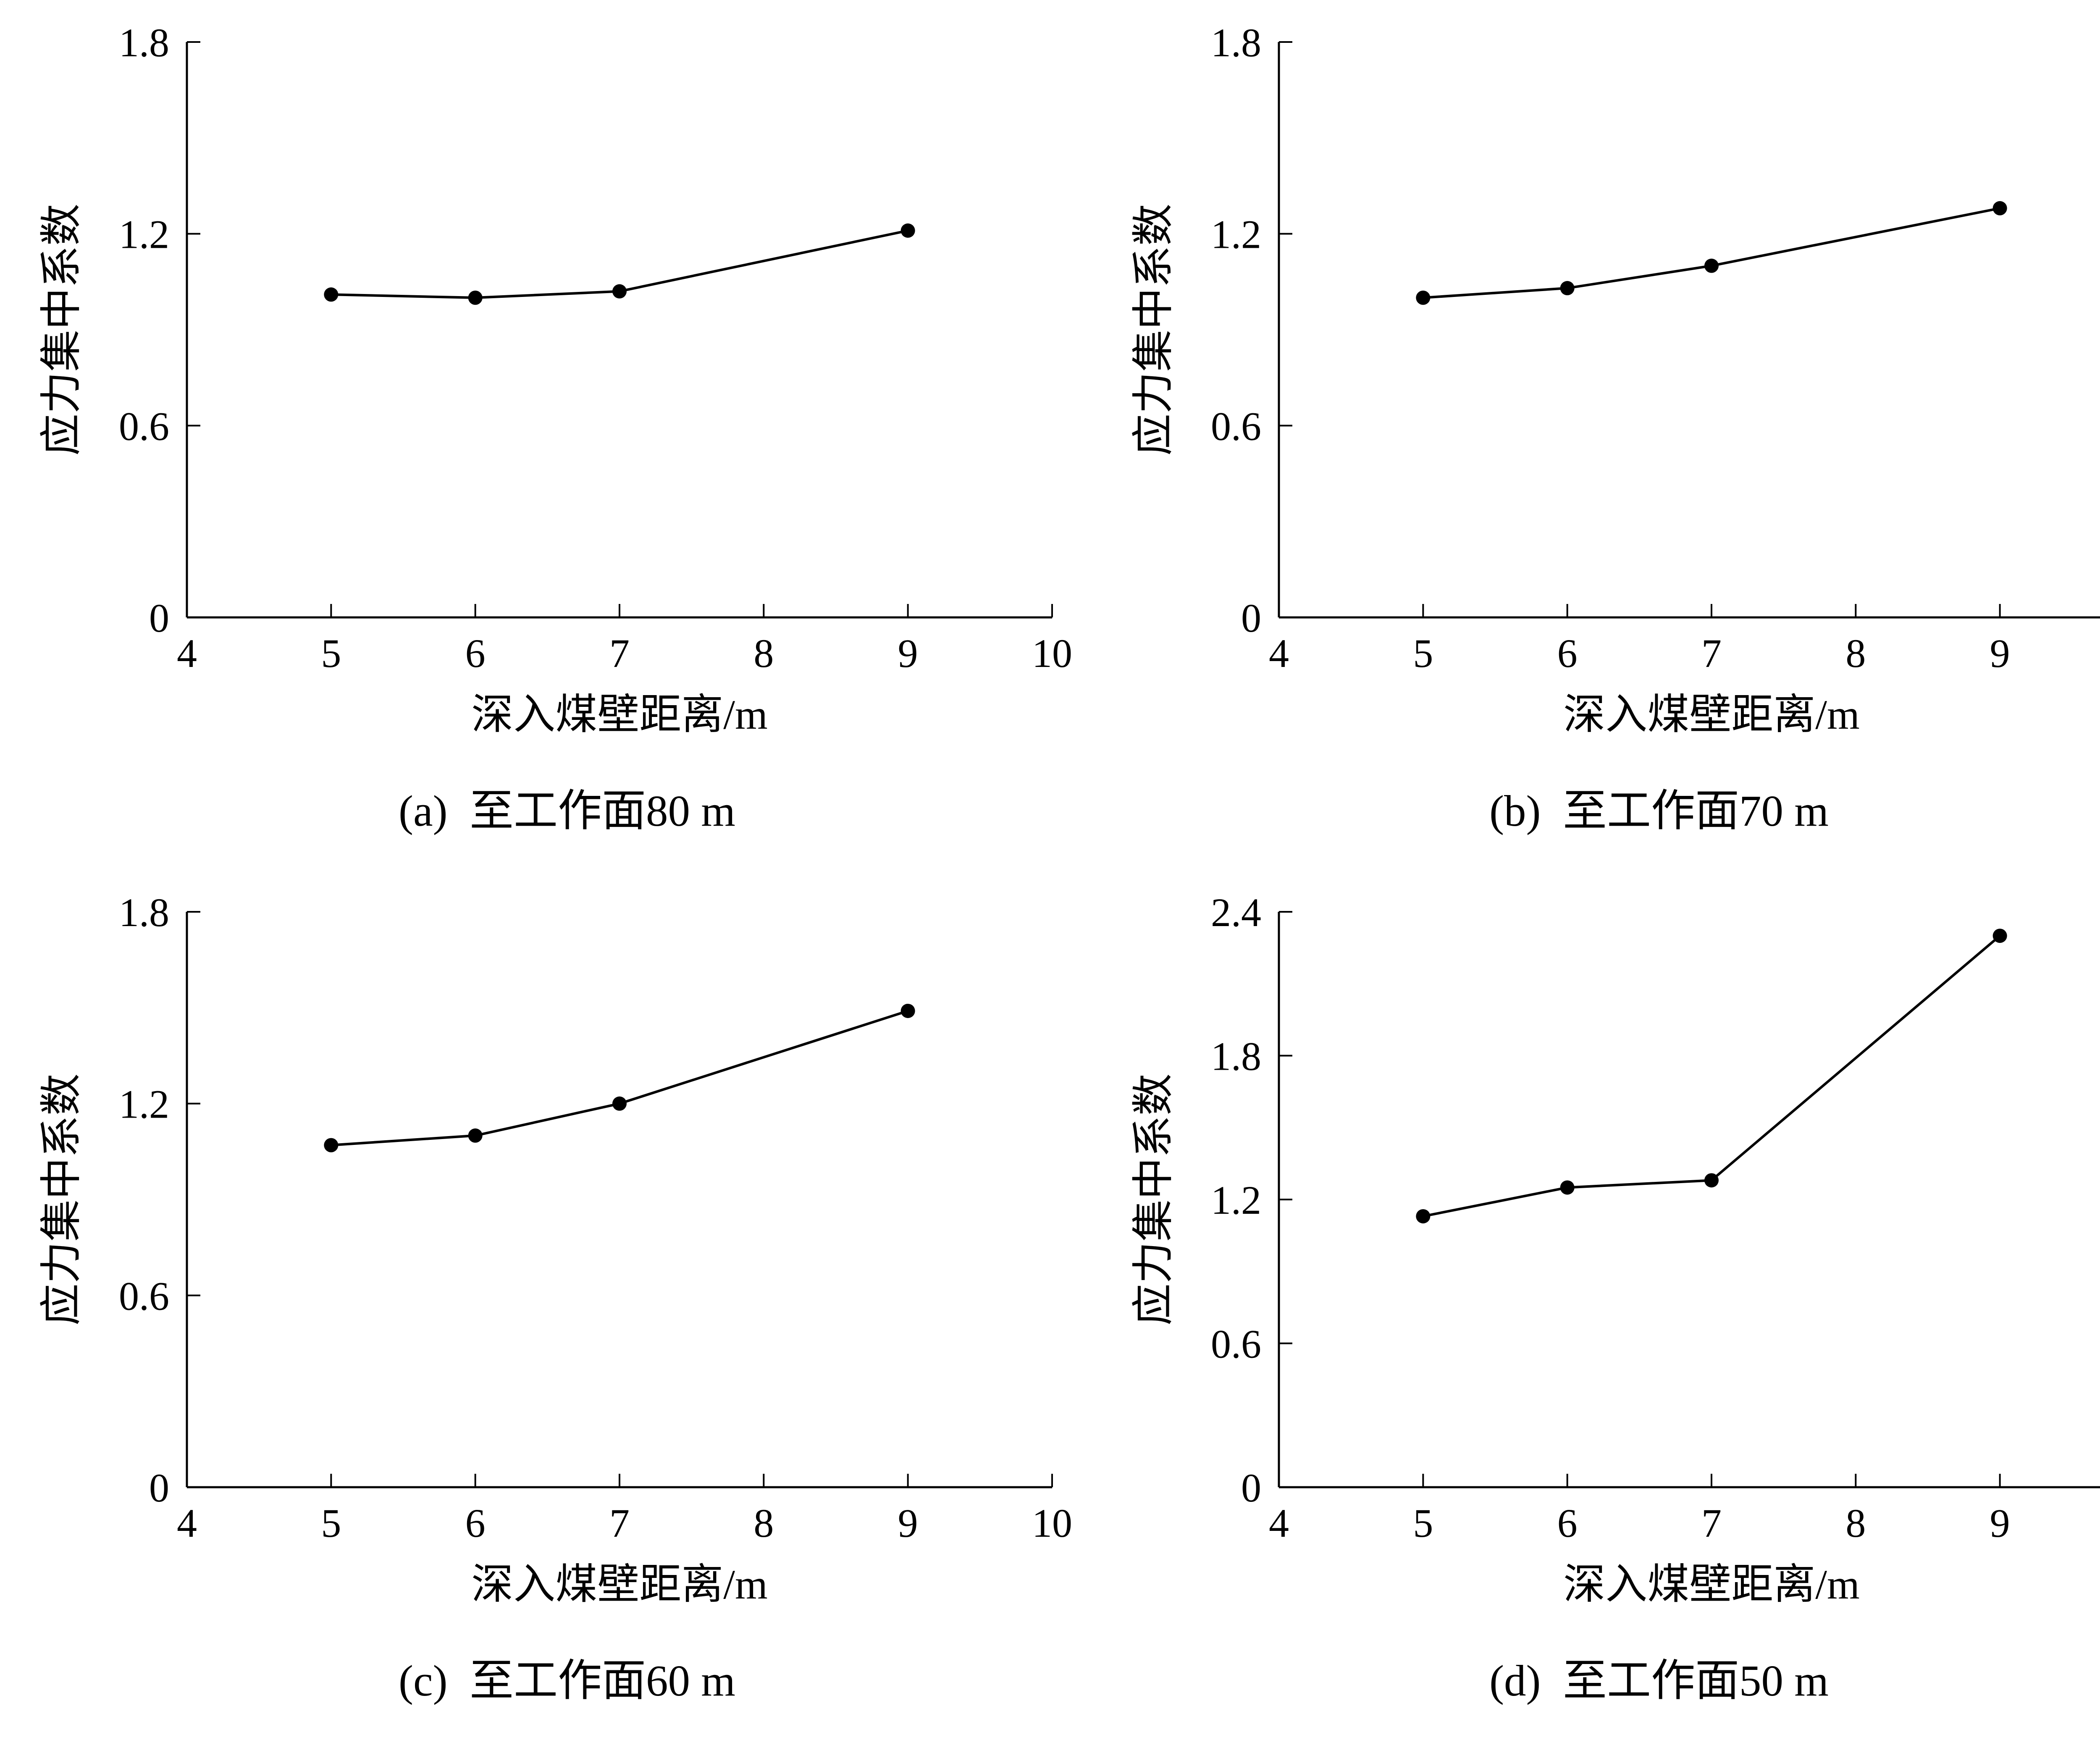  Describe the element at coordinates (1659, 1680) in the screenshot. I see `chart-d-caption: (d) 至工作面50 m` at that location.